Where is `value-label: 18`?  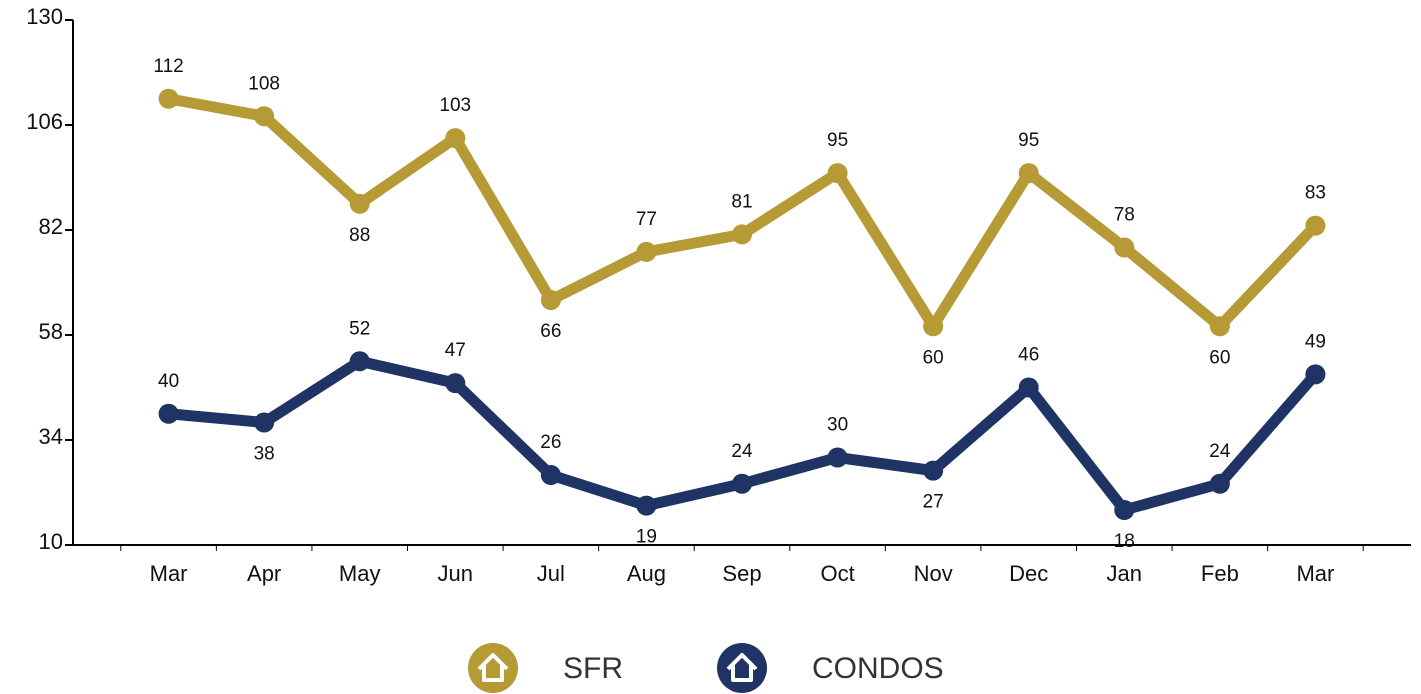
value-label: 18 is located at coordinates (1124, 541).